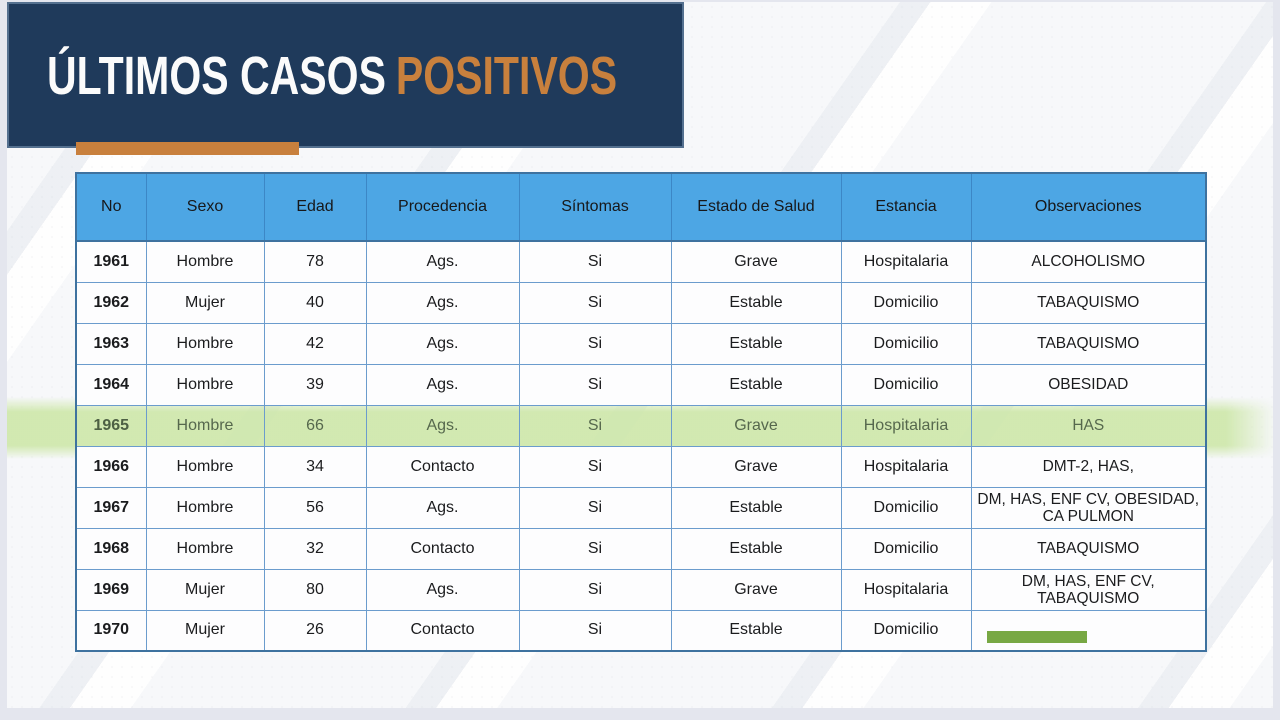 The image size is (1280, 720). What do you see at coordinates (1088, 207) in the screenshot?
I see `column-header-obs: Observaciones` at bounding box center [1088, 207].